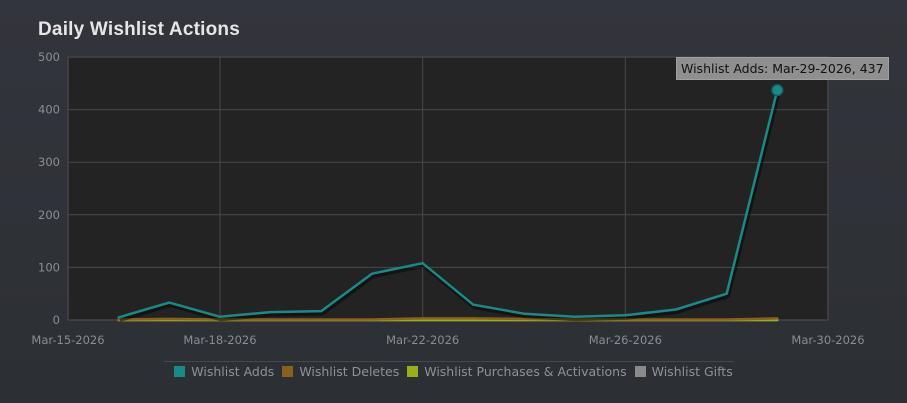 Image resolution: width=907 pixels, height=403 pixels. What do you see at coordinates (49, 267) in the screenshot?
I see `y-tick-label: 100` at bounding box center [49, 267].